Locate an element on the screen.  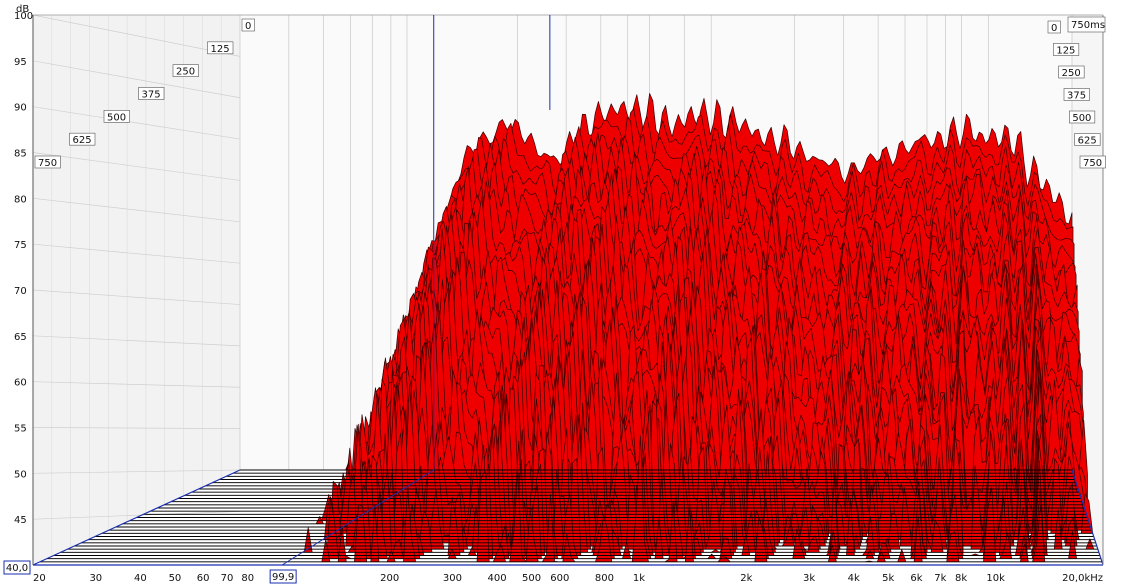
x-tick-label: 7k is located at coordinates (940, 578).